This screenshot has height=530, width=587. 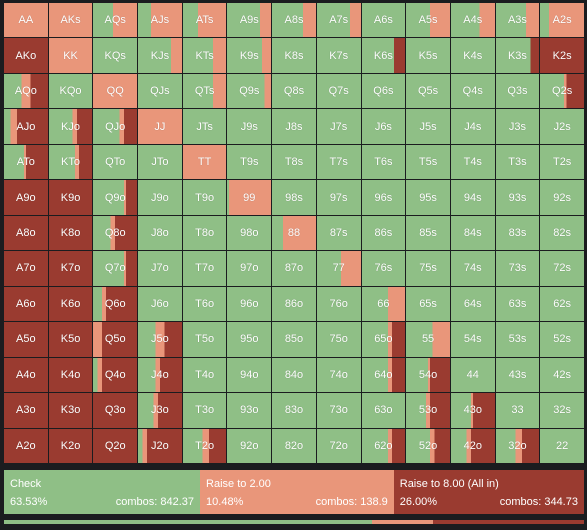 What do you see at coordinates (383, 233) in the screenshot?
I see `hand-cell: 86s` at bounding box center [383, 233].